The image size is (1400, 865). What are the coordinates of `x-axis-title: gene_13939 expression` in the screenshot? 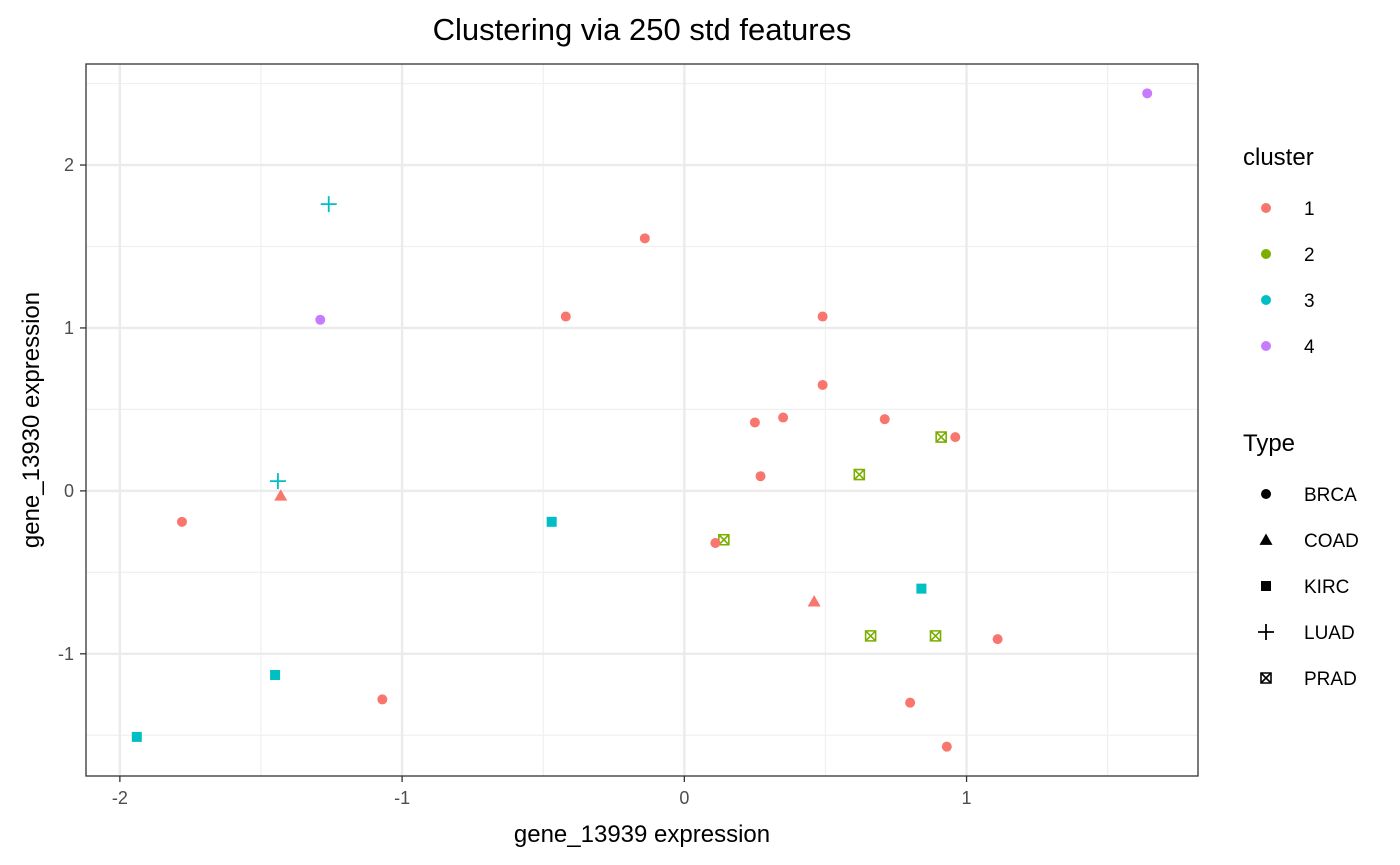 It's located at (642, 834).